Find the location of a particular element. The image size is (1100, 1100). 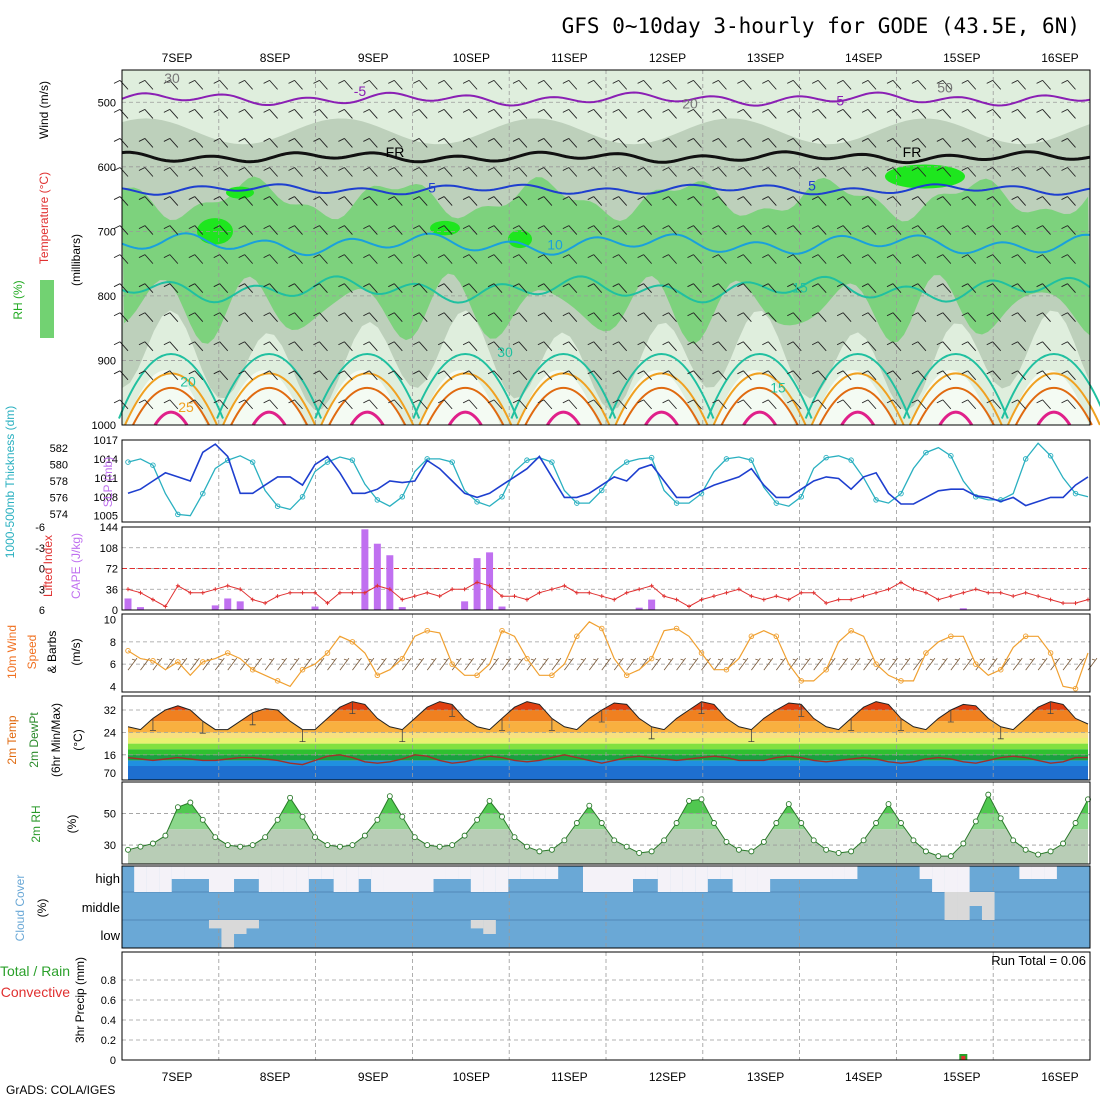

date-label-bottom: 8SEP is located at coordinates (275, 1077).